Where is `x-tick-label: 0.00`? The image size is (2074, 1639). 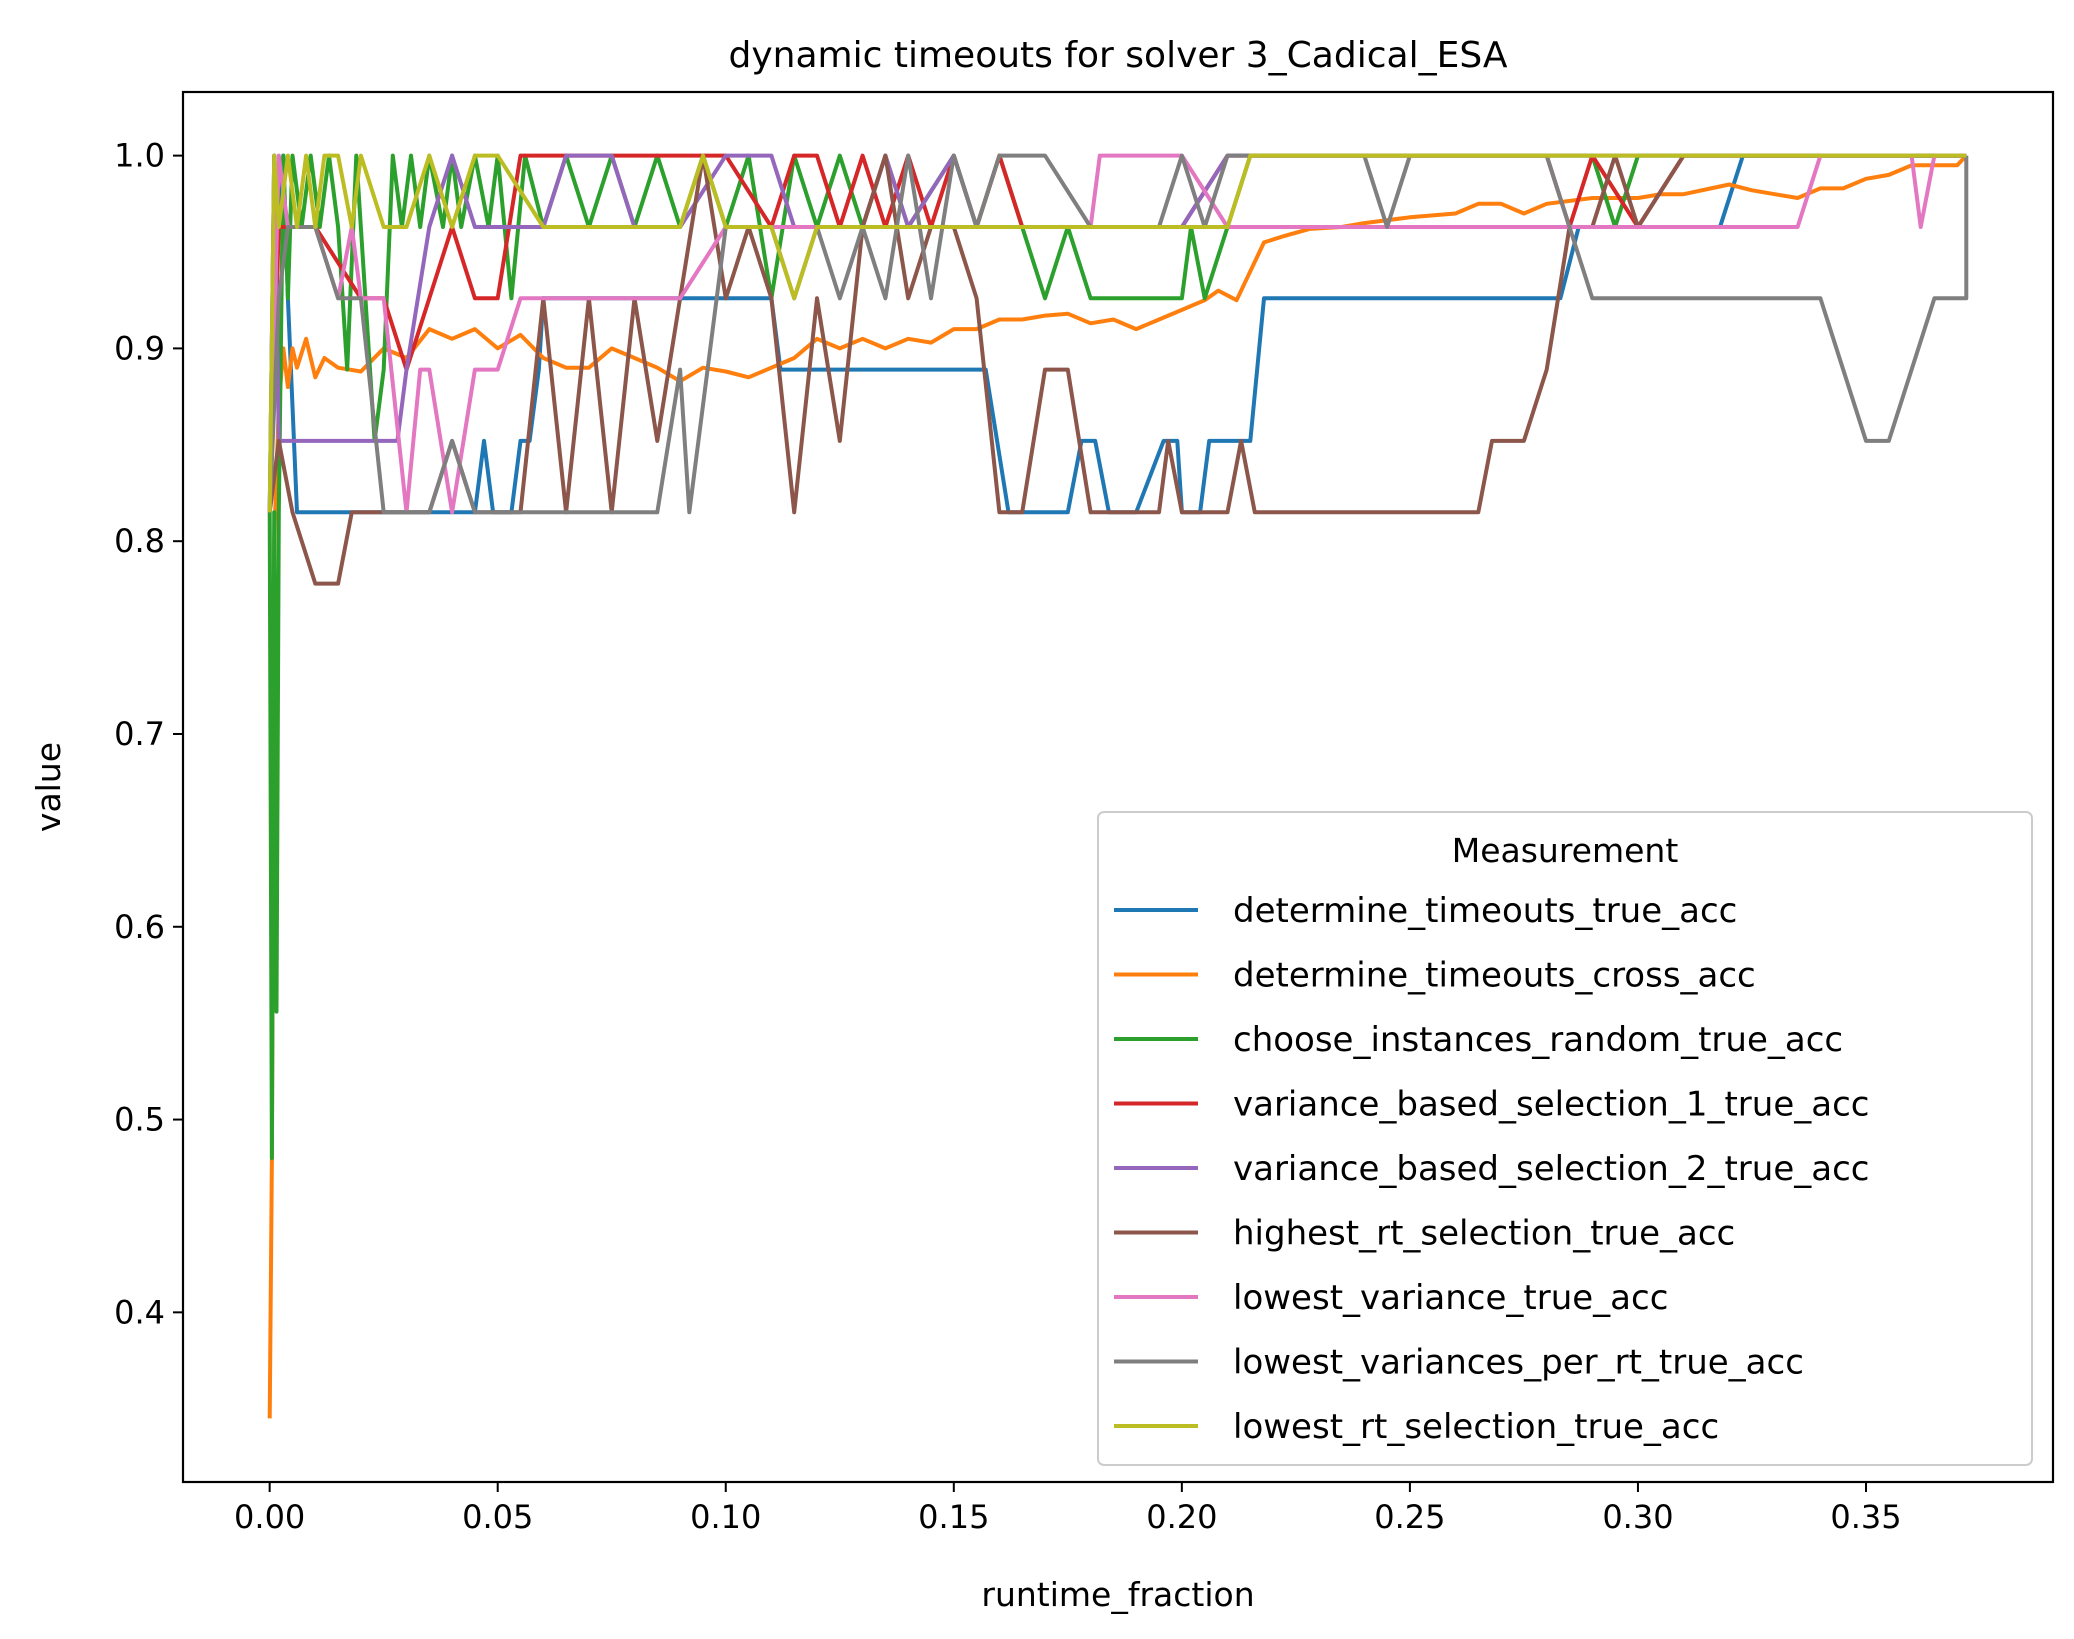 x-tick-label: 0.00 is located at coordinates (269, 1517).